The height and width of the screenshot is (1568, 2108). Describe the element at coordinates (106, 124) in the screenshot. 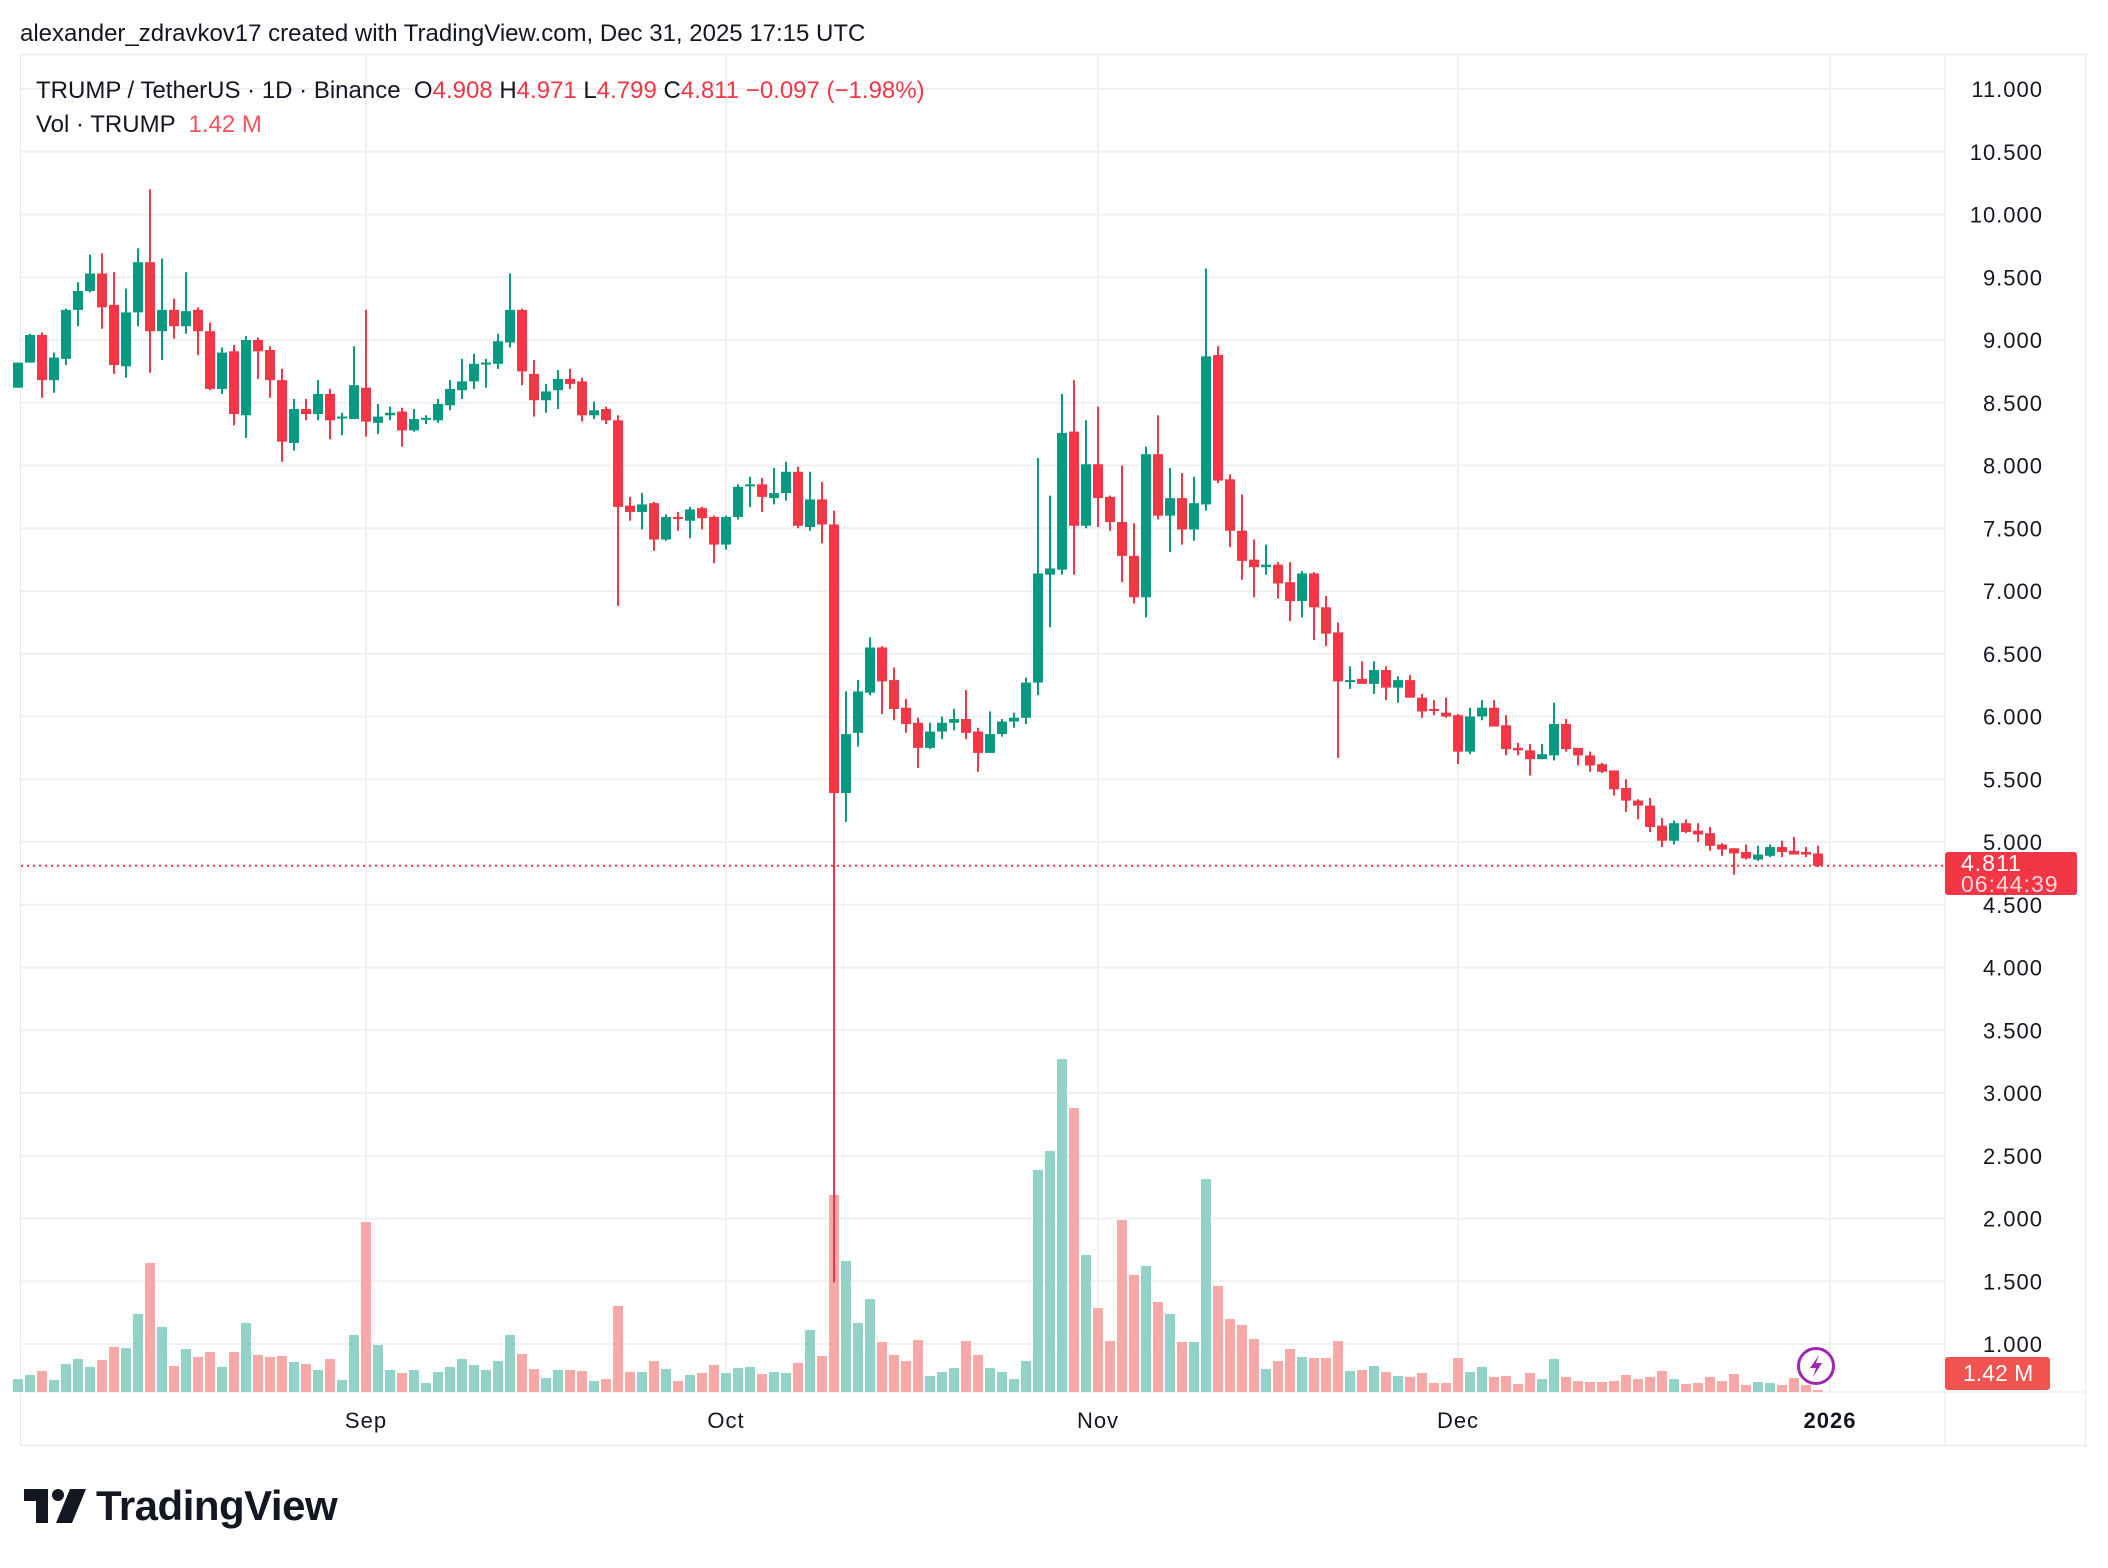

I see `volume-title: Vol · TRUMP` at that location.